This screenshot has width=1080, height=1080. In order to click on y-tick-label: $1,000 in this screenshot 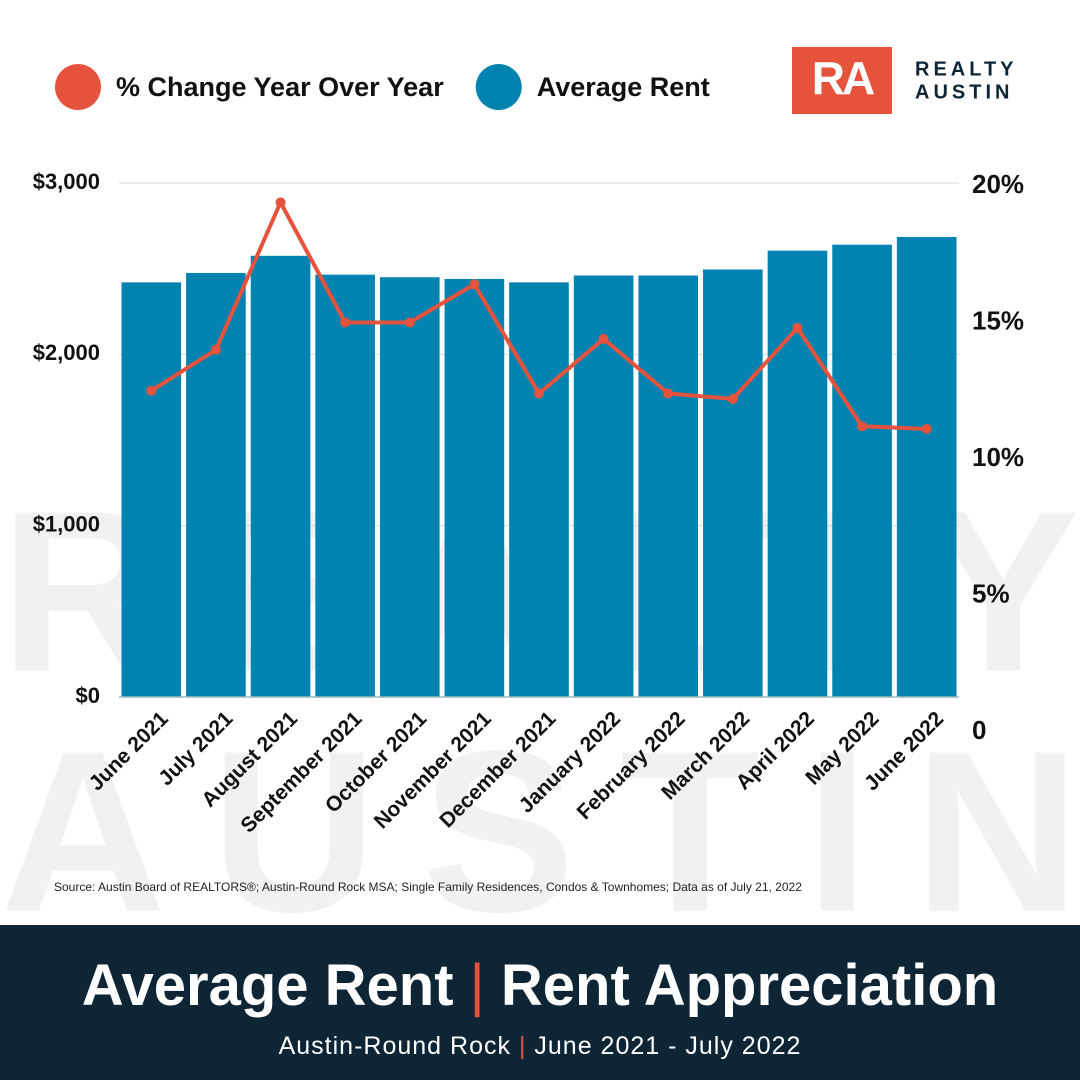, I will do `click(66, 523)`.